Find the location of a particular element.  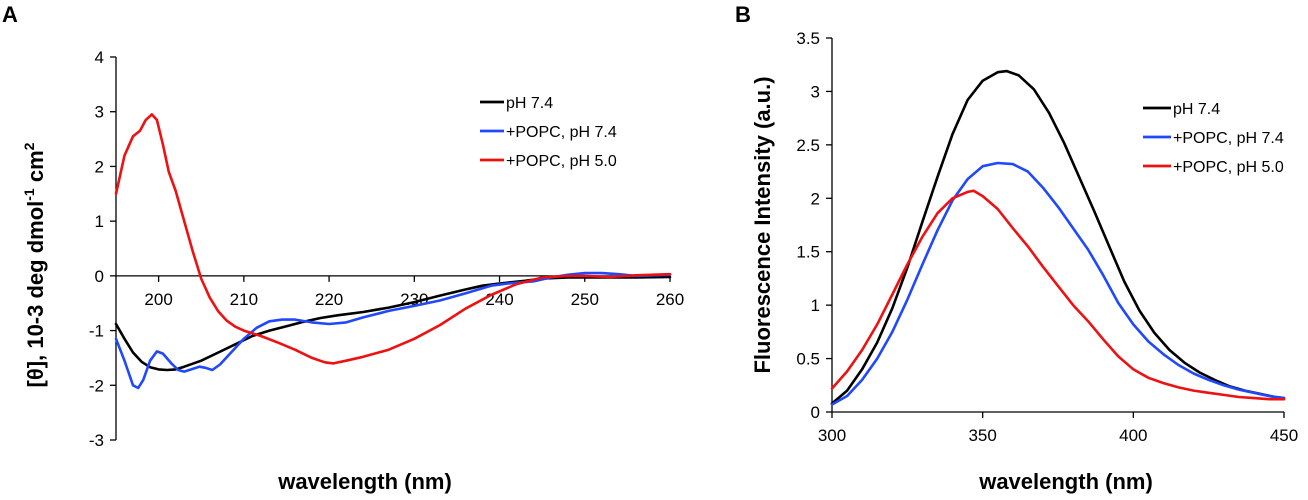

panel-a-label: A is located at coordinates (10, 14).